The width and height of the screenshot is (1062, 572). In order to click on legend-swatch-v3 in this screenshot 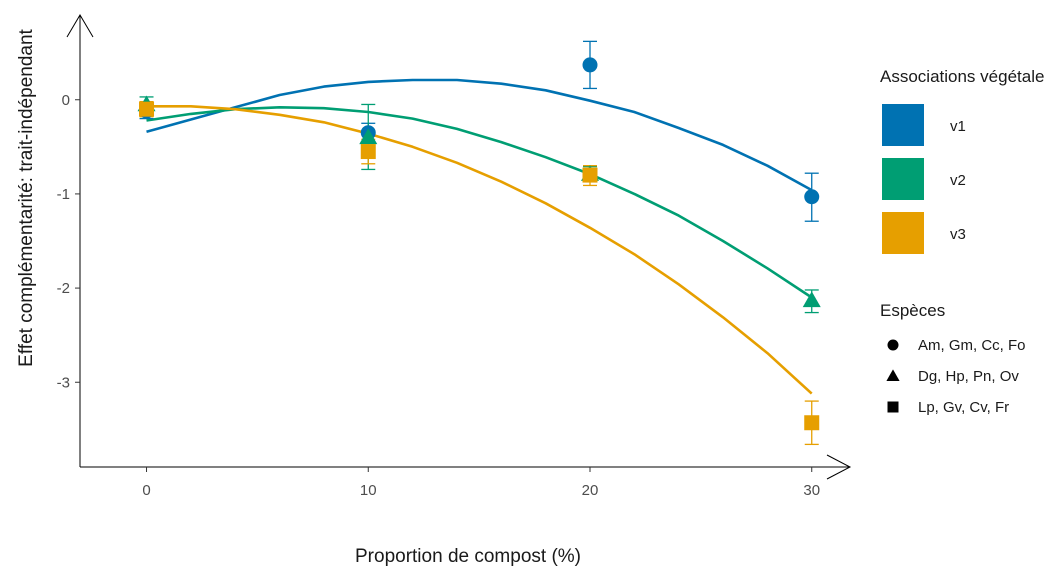, I will do `click(903, 233)`.